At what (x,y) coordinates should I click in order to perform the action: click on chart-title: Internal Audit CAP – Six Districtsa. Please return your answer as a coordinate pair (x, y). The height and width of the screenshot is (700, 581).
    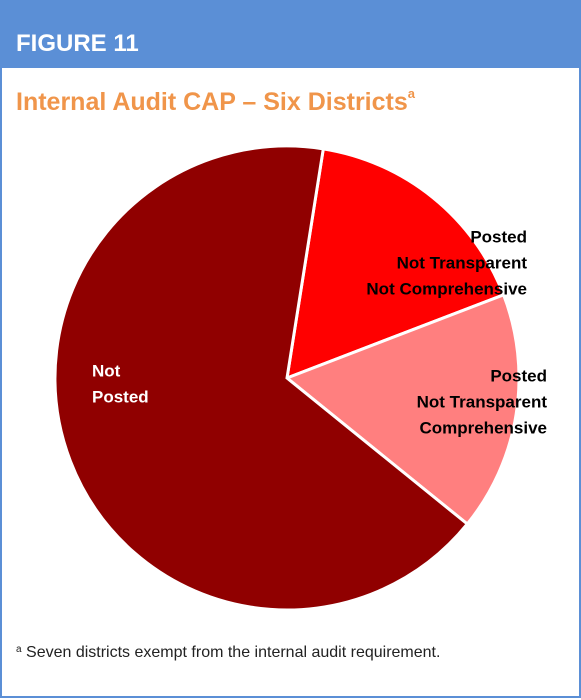
    Looking at the image, I should click on (215, 101).